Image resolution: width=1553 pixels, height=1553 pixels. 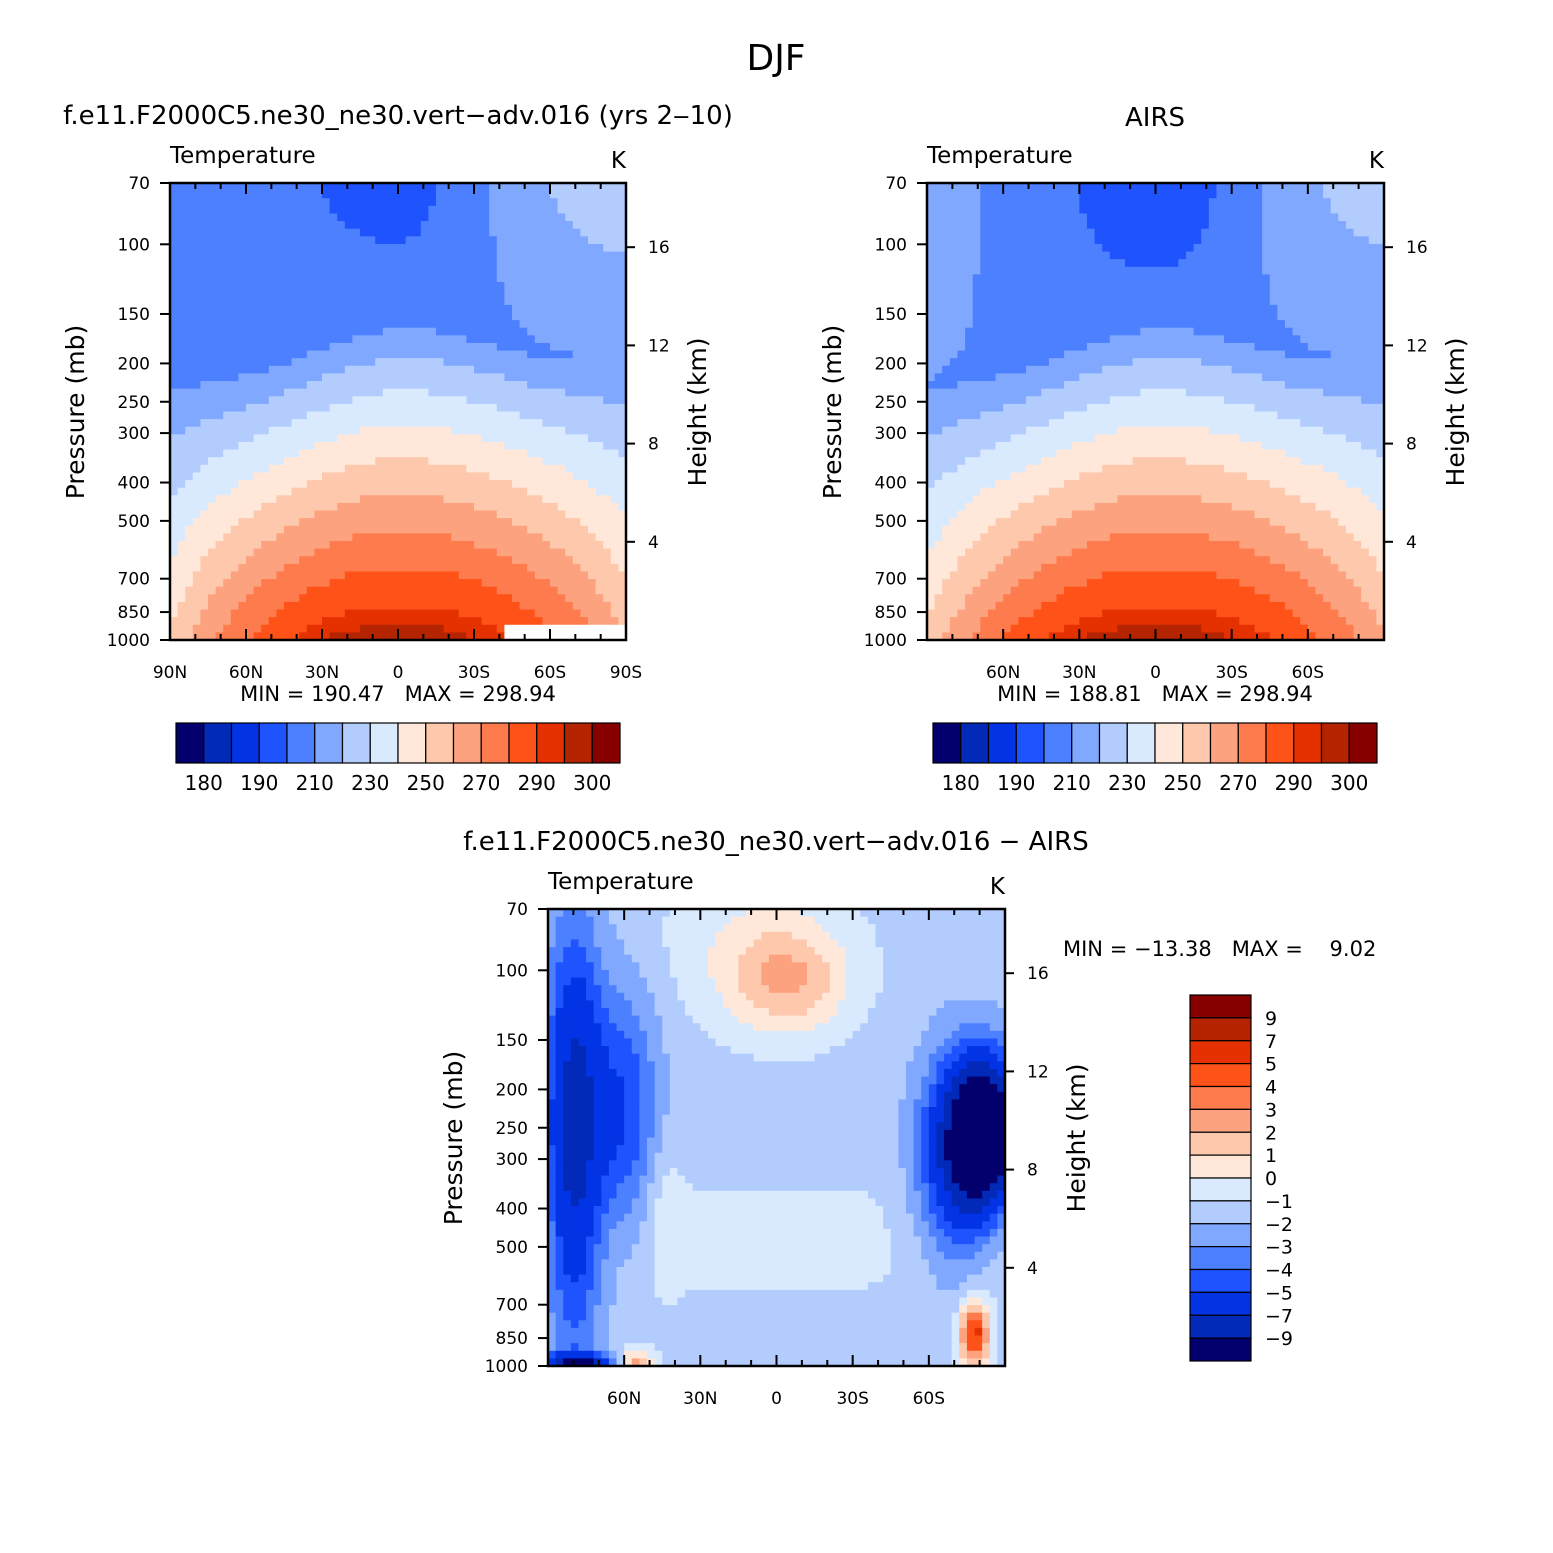 I want to click on colorbar-label: 300, so click(x=592, y=783).